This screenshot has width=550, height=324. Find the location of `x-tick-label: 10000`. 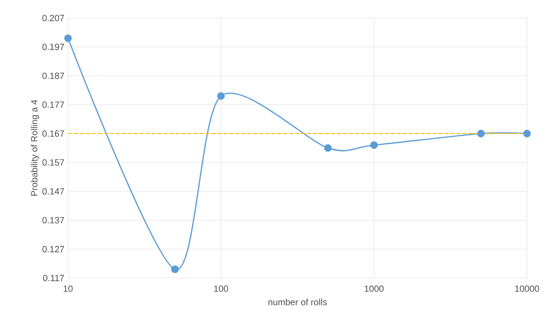

x-tick-label: 10000 is located at coordinates (527, 289).